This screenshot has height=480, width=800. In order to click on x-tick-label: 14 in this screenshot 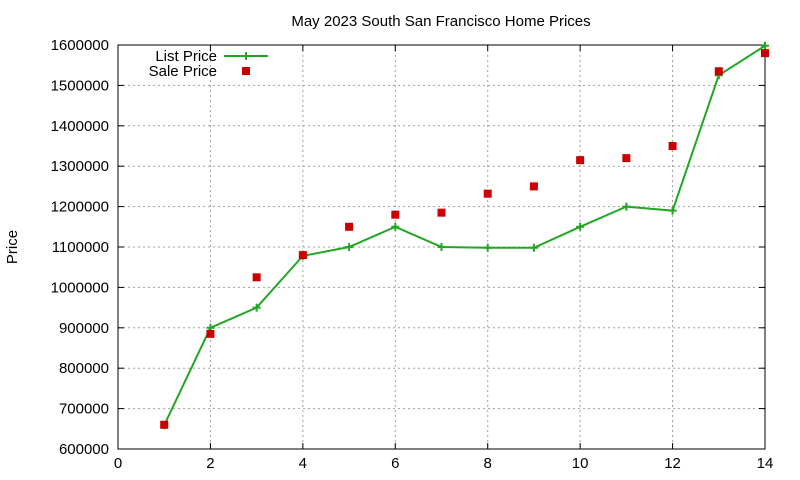, I will do `click(765, 463)`.